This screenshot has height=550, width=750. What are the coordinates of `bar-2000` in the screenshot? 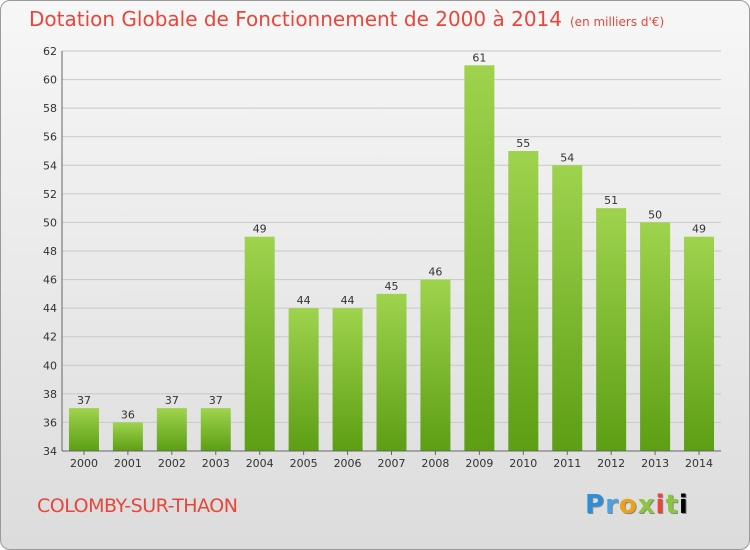 It's located at (83, 429).